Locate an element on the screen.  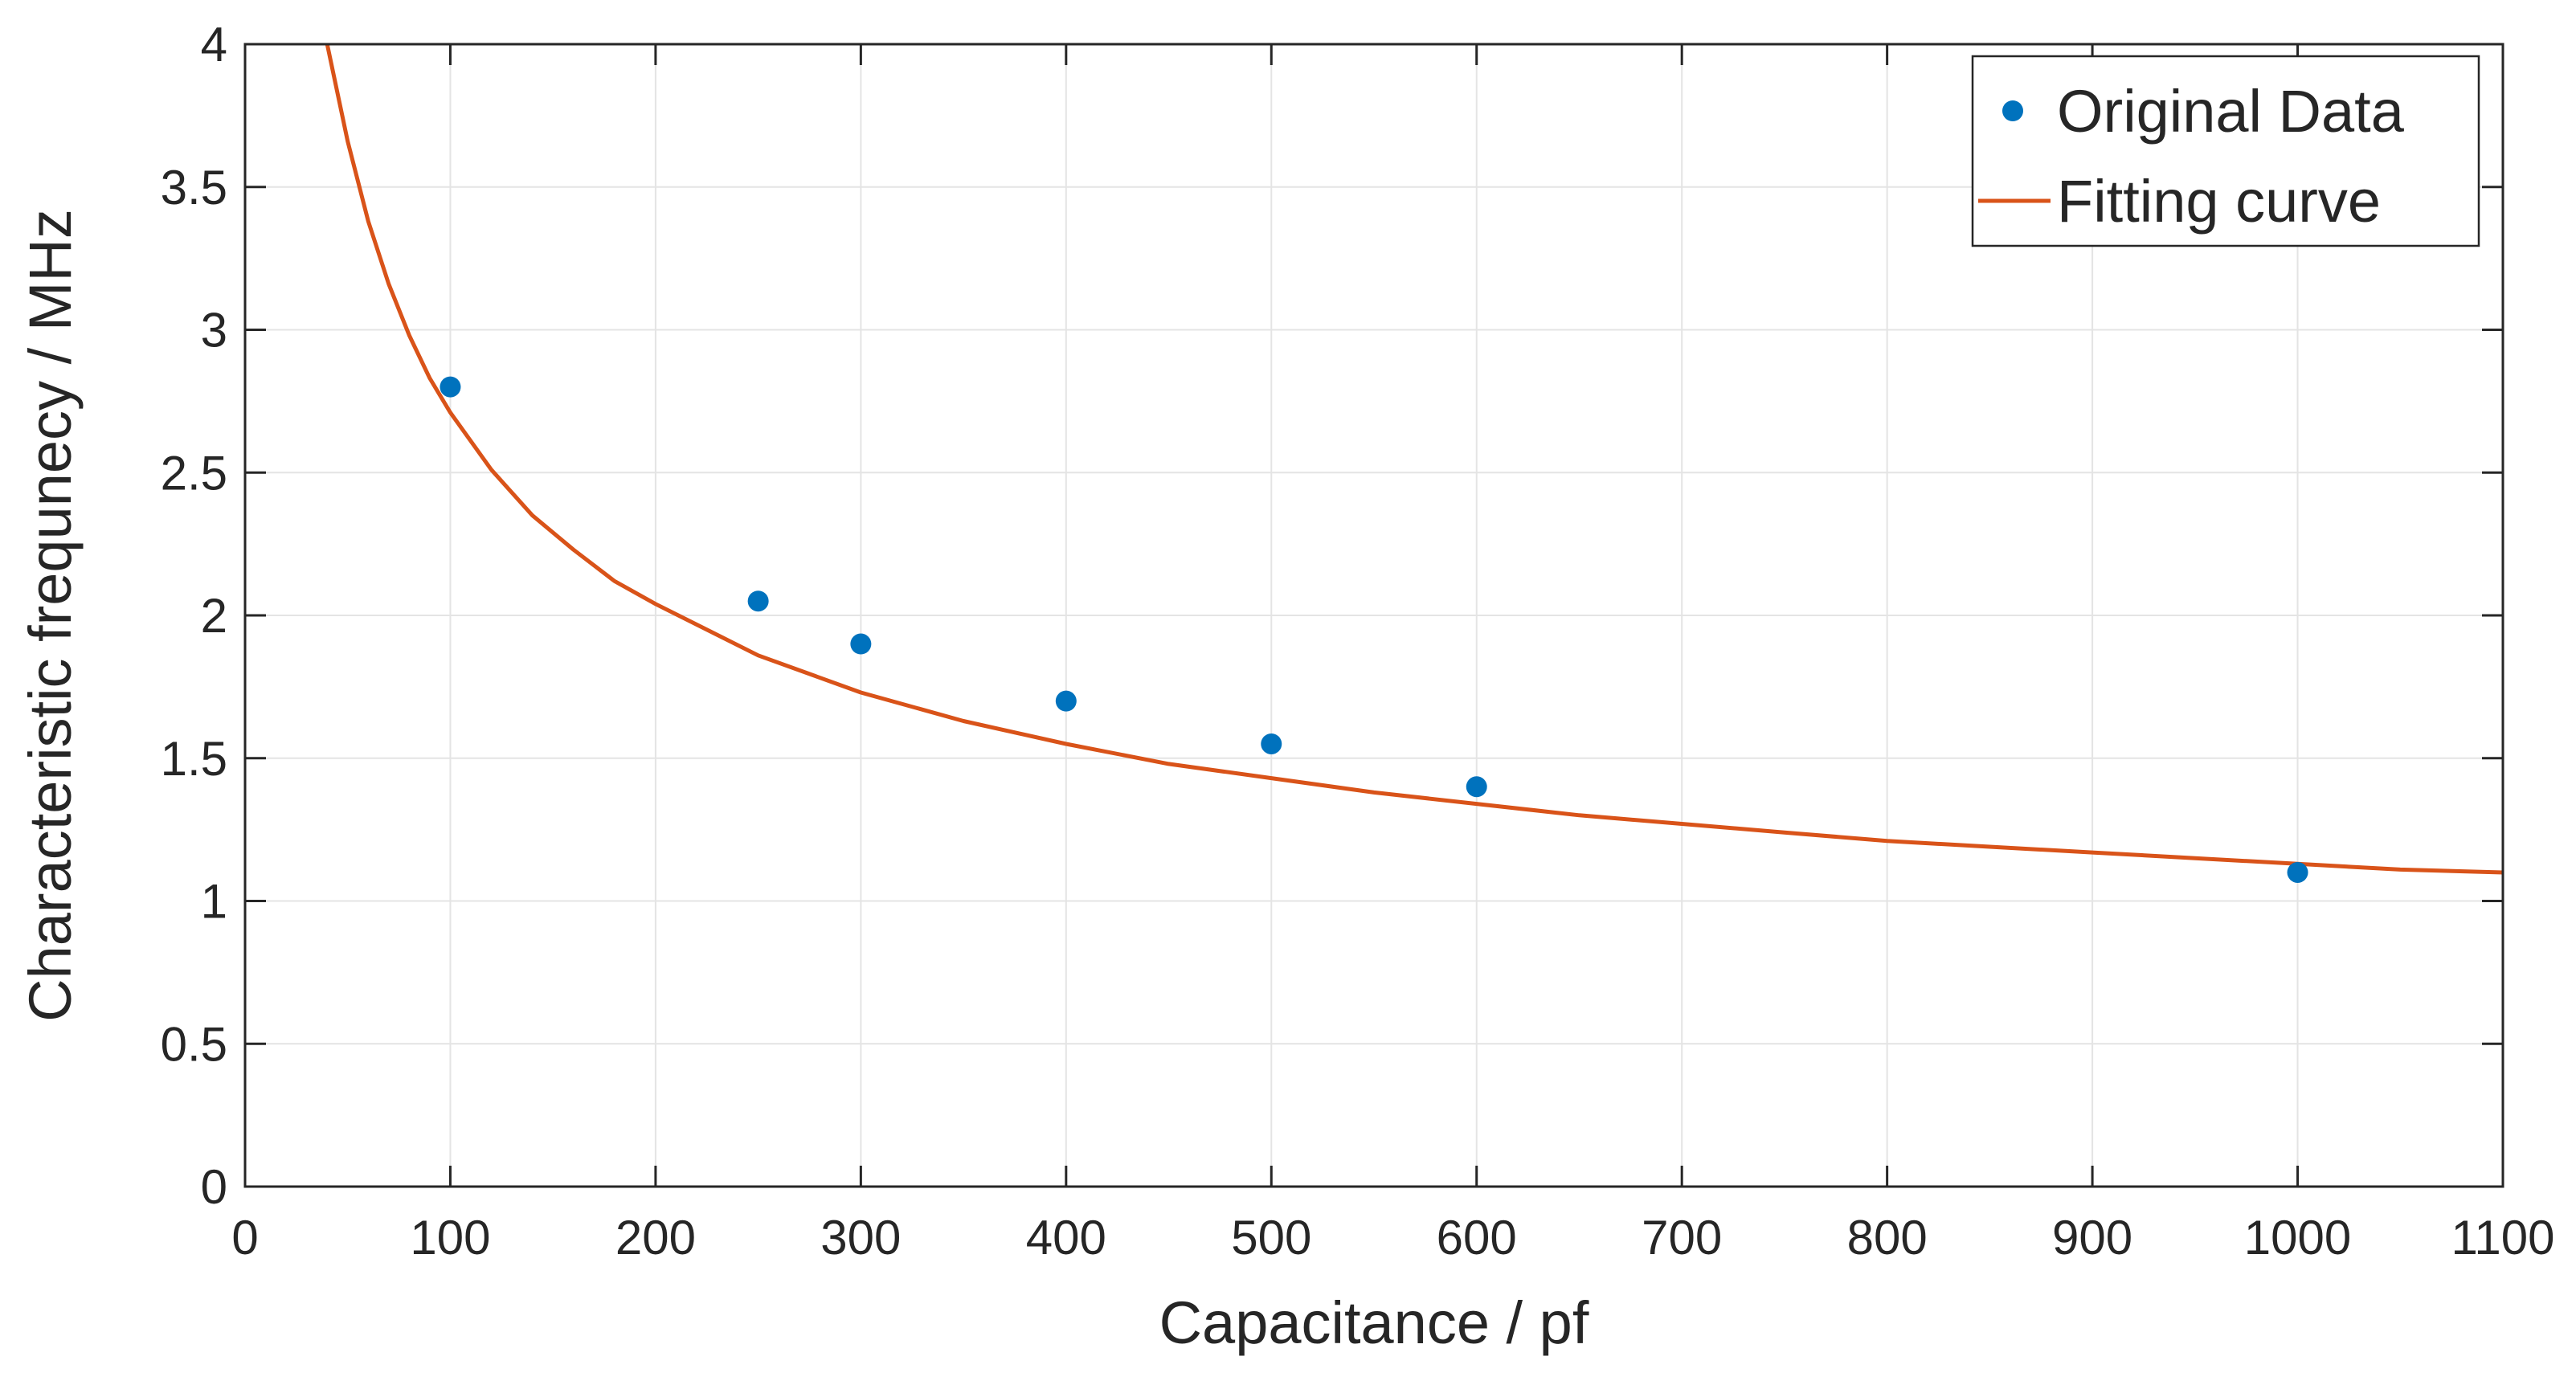
x-tick-label: 800 is located at coordinates (1887, 1238).